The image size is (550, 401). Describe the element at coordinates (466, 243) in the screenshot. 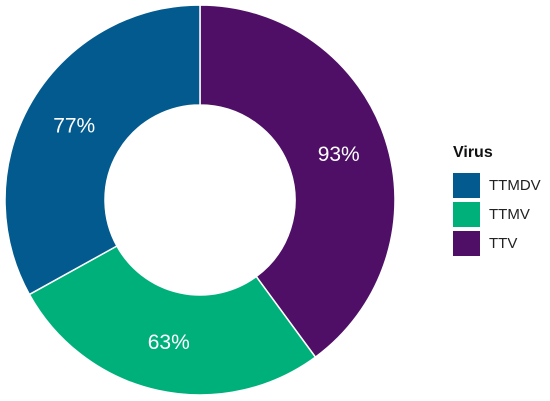

I see `legend-swatch-ttv` at that location.